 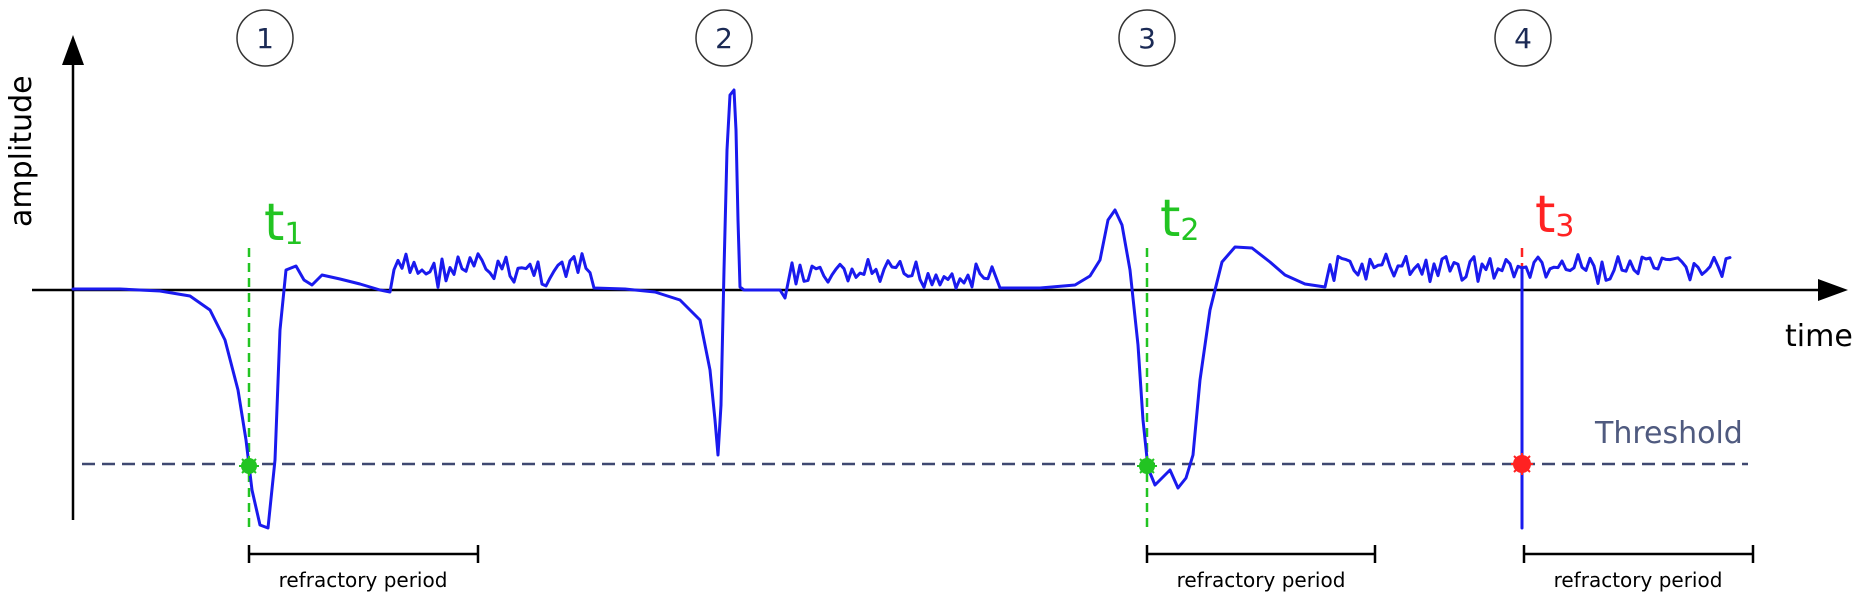 What do you see at coordinates (1522, 464) in the screenshot?
I see `crossing-point-t3` at bounding box center [1522, 464].